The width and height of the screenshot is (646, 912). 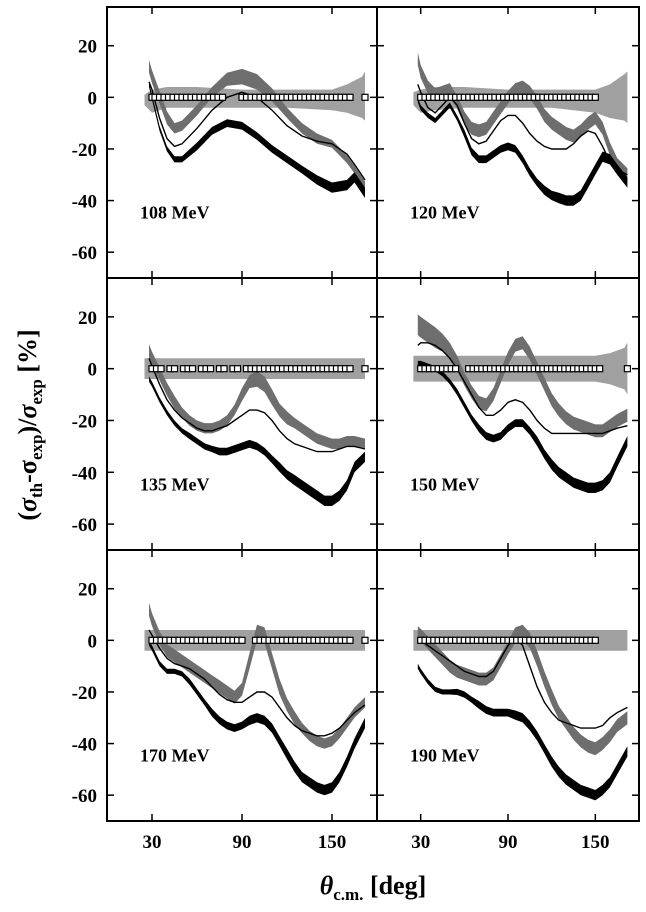 I want to click on panel-5: 170 MeV, so click(x=254, y=699).